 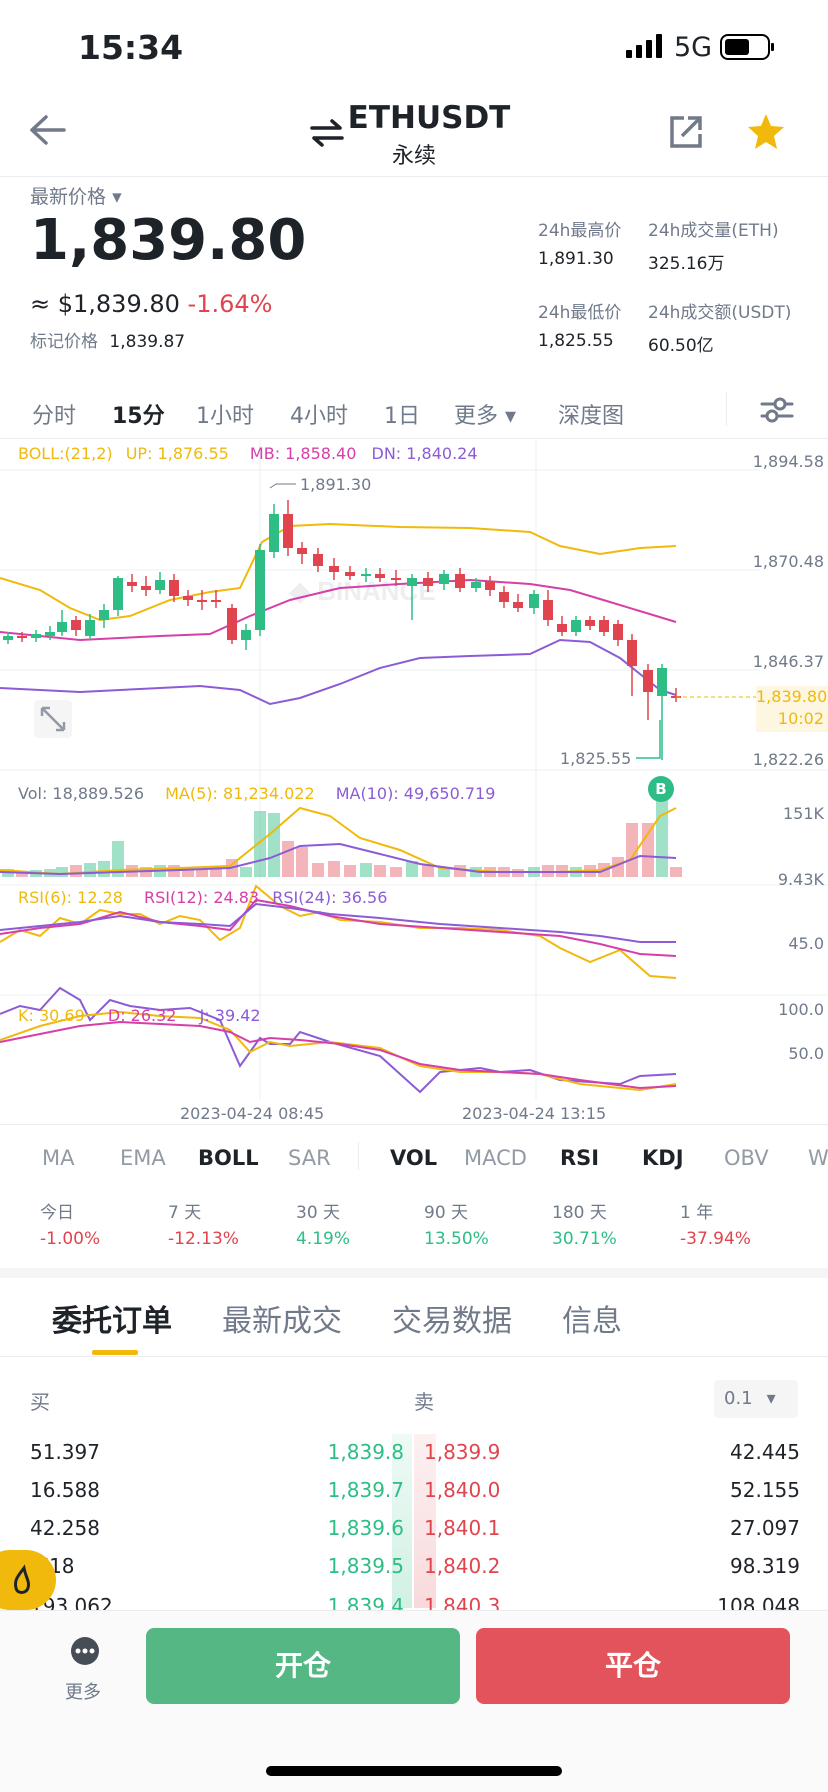 What do you see at coordinates (402, 416) in the screenshot?
I see `tab-1d: 1日` at bounding box center [402, 416].